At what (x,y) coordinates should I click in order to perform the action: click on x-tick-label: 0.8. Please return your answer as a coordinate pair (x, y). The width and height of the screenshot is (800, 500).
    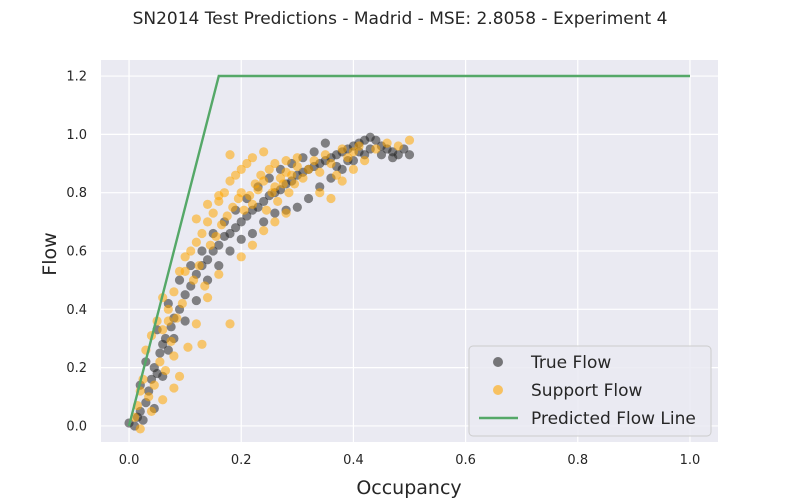
    Looking at the image, I should click on (577, 460).